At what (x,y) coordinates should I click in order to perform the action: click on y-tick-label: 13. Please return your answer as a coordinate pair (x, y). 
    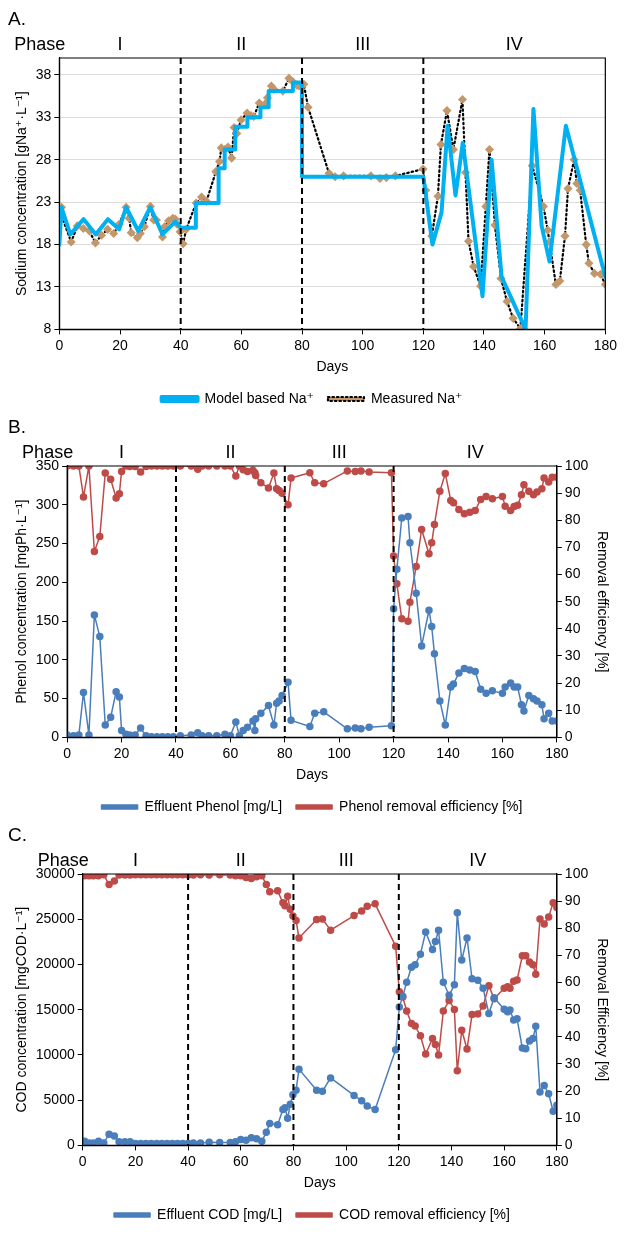
    Looking at the image, I should click on (43, 285).